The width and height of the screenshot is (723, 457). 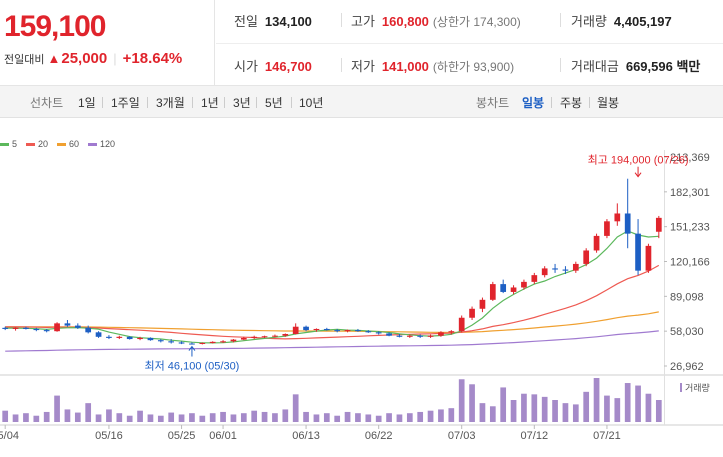 I want to click on tab-candle-label: 봉차트, so click(x=493, y=103).